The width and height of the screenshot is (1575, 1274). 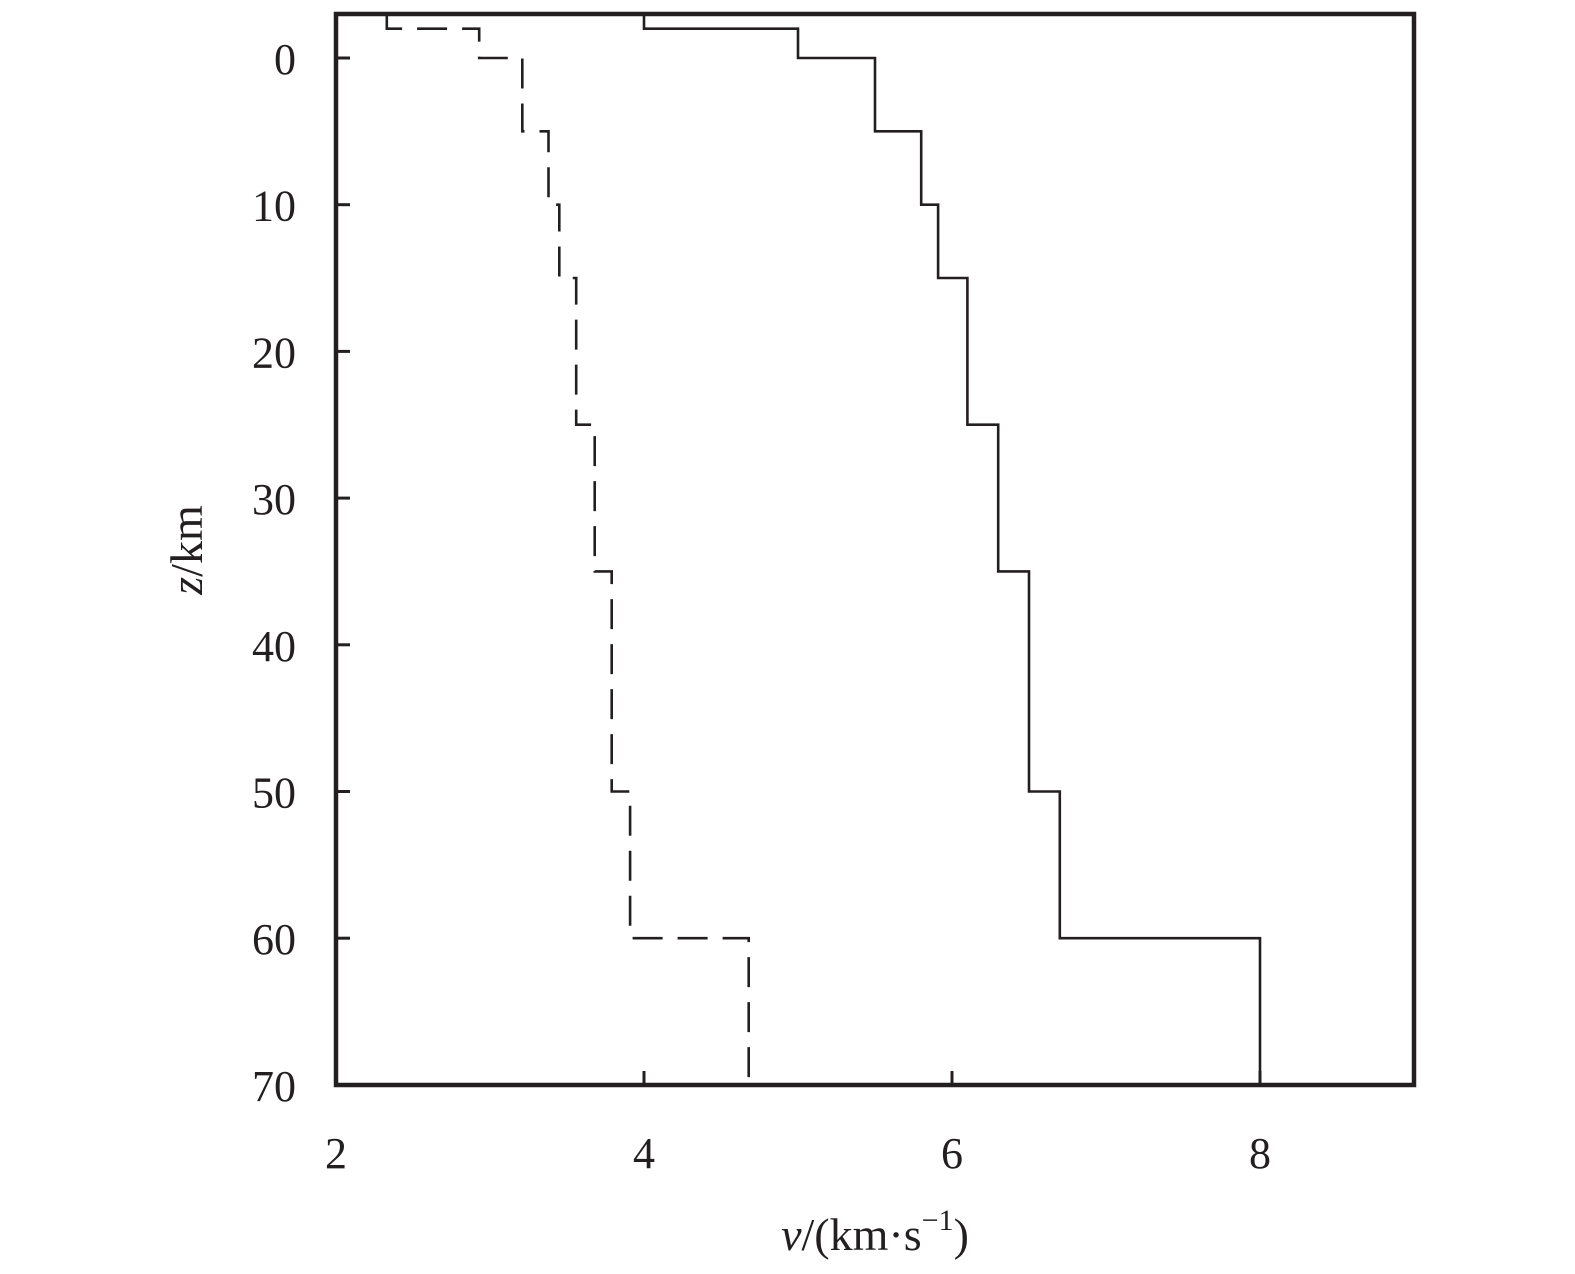 What do you see at coordinates (285, 59) in the screenshot?
I see `y-tick-label-0: 0` at bounding box center [285, 59].